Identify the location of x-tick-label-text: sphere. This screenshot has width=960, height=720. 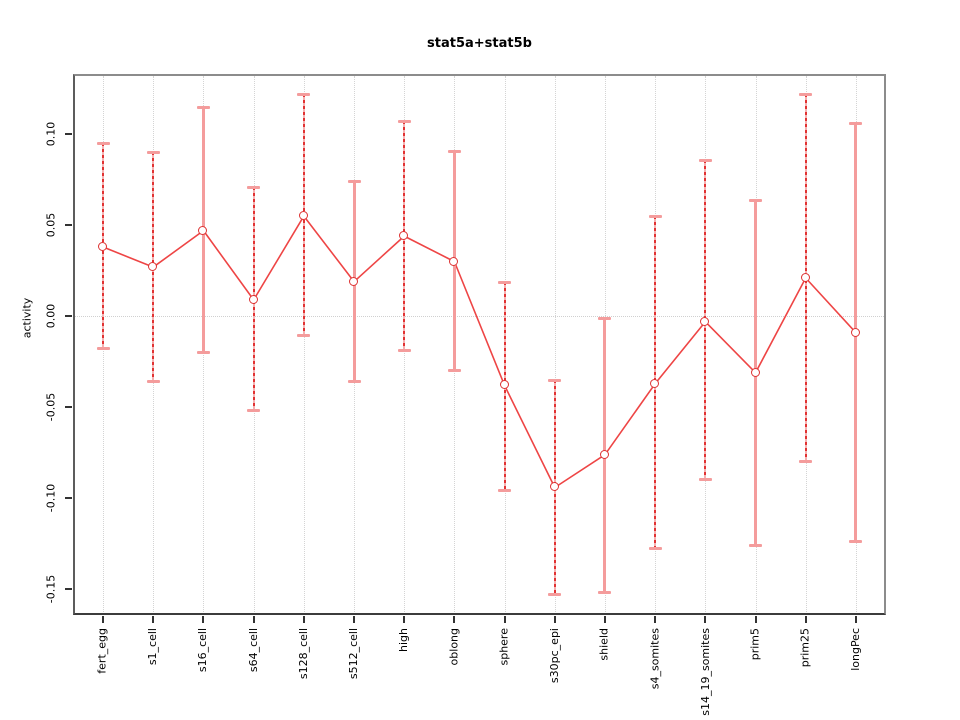
(504, 647).